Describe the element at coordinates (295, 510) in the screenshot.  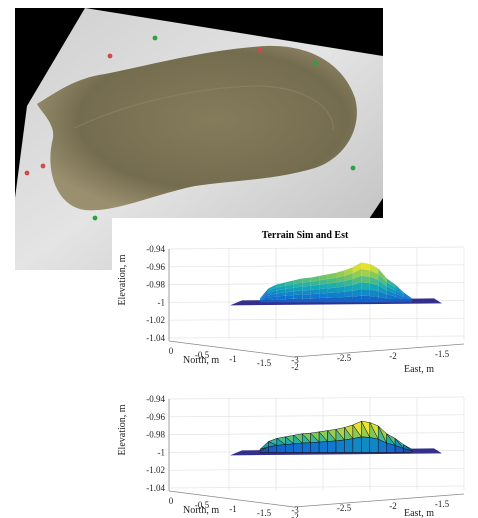
I see `east-tick-label: -3` at that location.